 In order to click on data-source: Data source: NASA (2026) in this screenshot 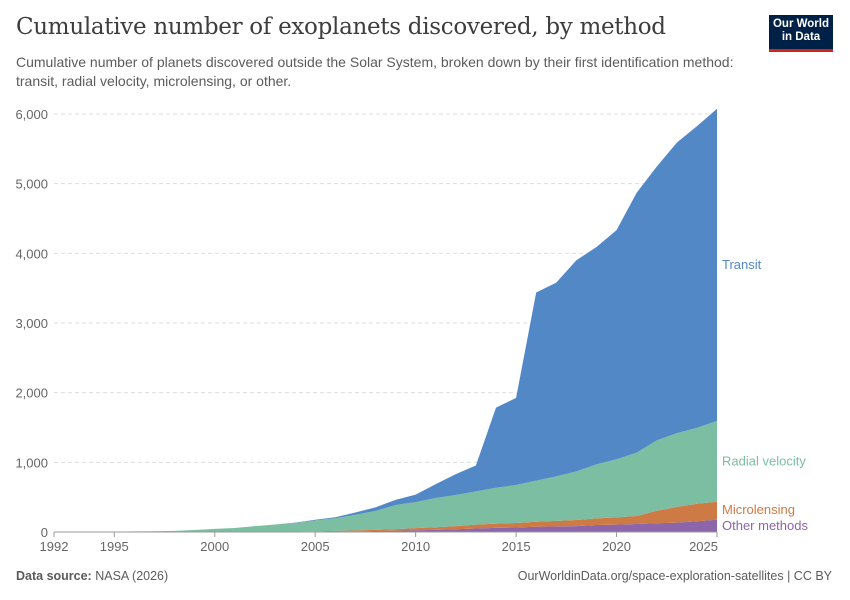, I will do `click(92, 576)`.